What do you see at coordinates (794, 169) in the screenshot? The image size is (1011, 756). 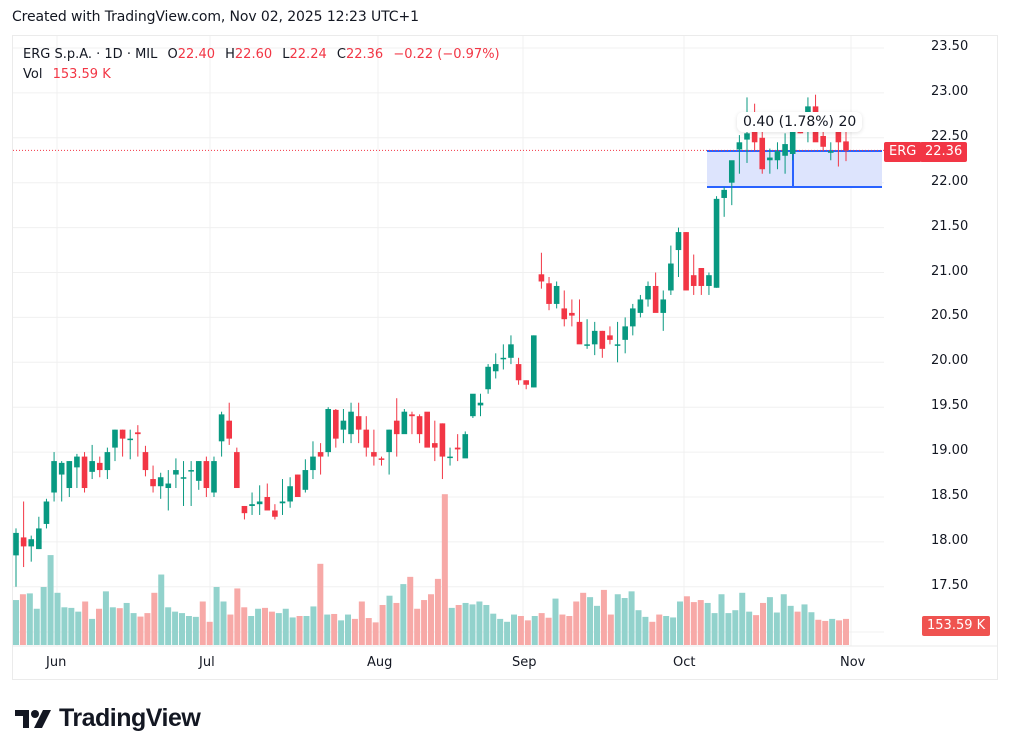 I see `measure-rect` at bounding box center [794, 169].